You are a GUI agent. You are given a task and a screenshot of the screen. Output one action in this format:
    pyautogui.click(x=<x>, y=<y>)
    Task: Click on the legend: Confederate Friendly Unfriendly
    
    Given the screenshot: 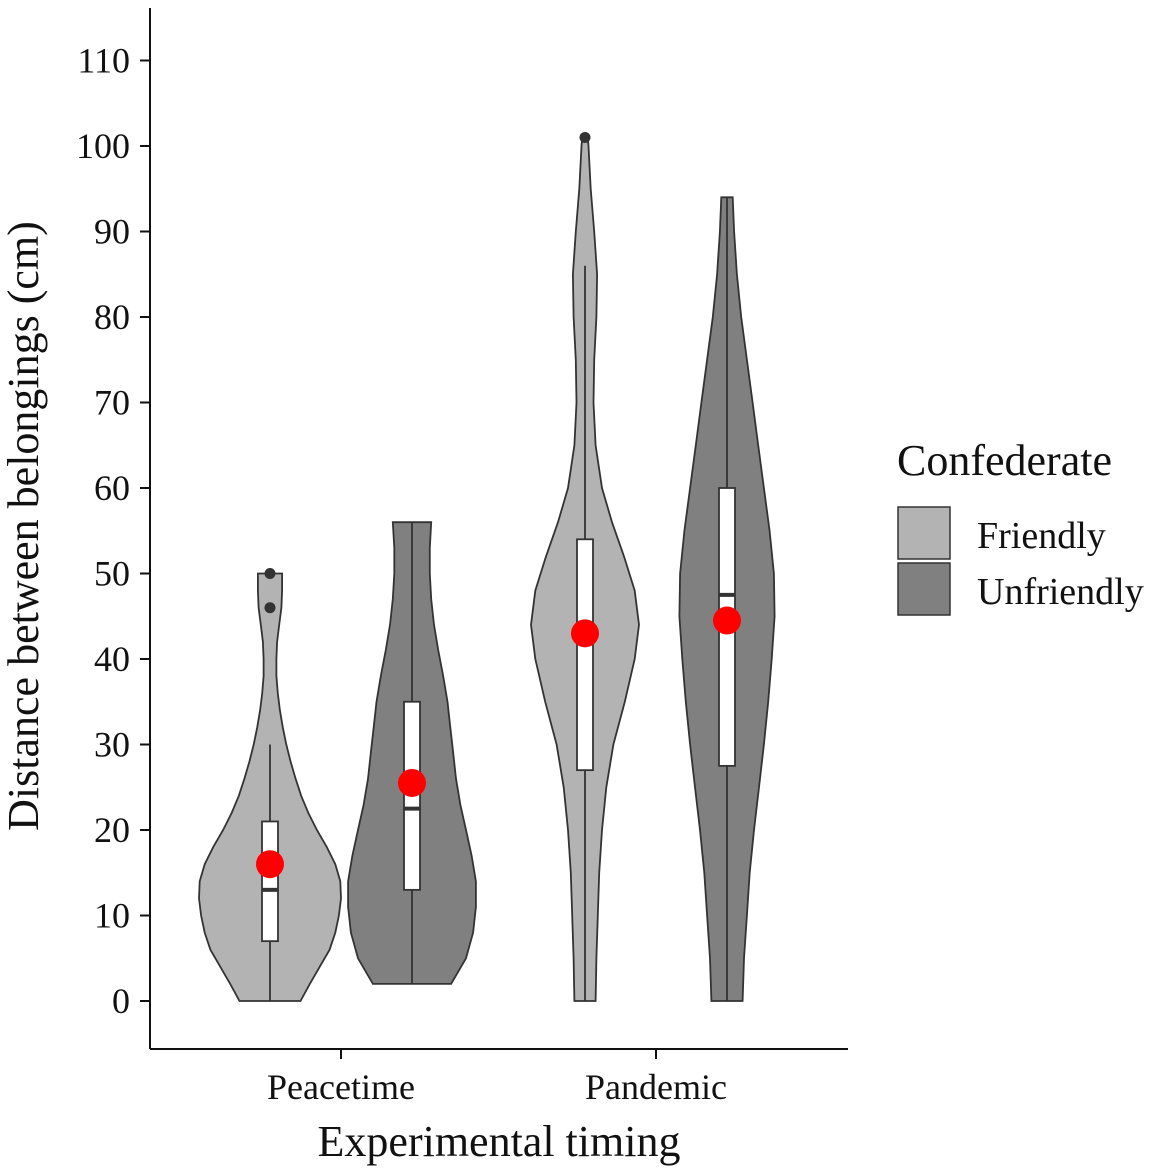 What is the action you would take?
    pyautogui.click(x=1020, y=526)
    